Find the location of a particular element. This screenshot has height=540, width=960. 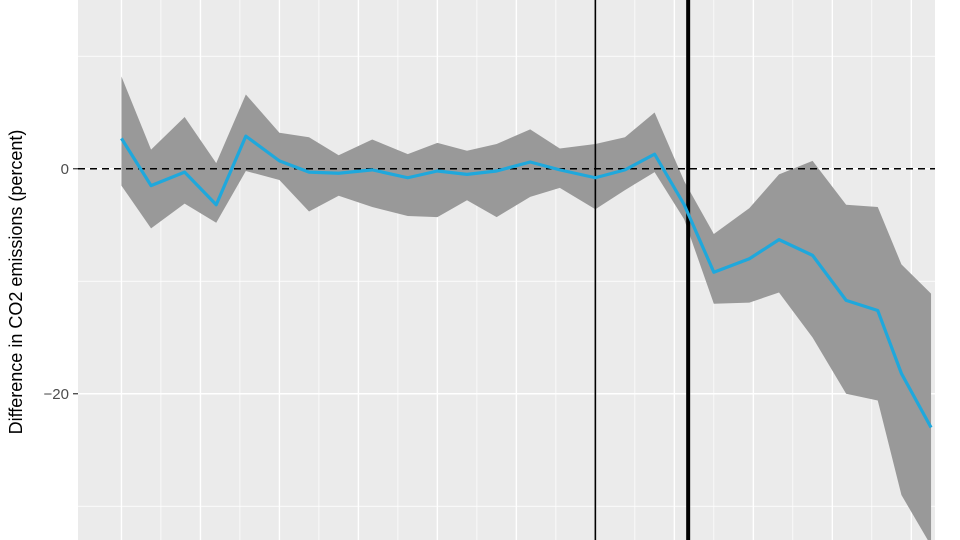

y-tick-label: −20 is located at coordinates (56, 394).